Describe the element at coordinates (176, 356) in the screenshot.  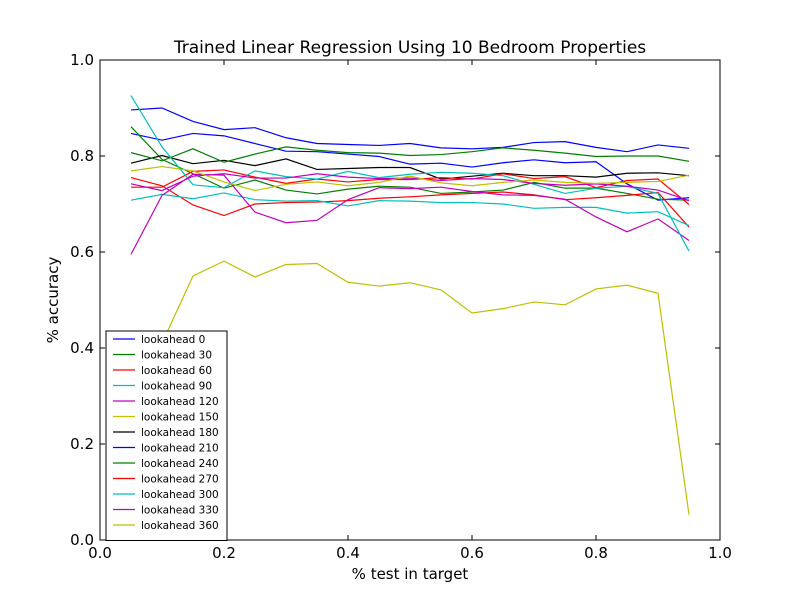
I see `legend-label: lookahead 30` at that location.